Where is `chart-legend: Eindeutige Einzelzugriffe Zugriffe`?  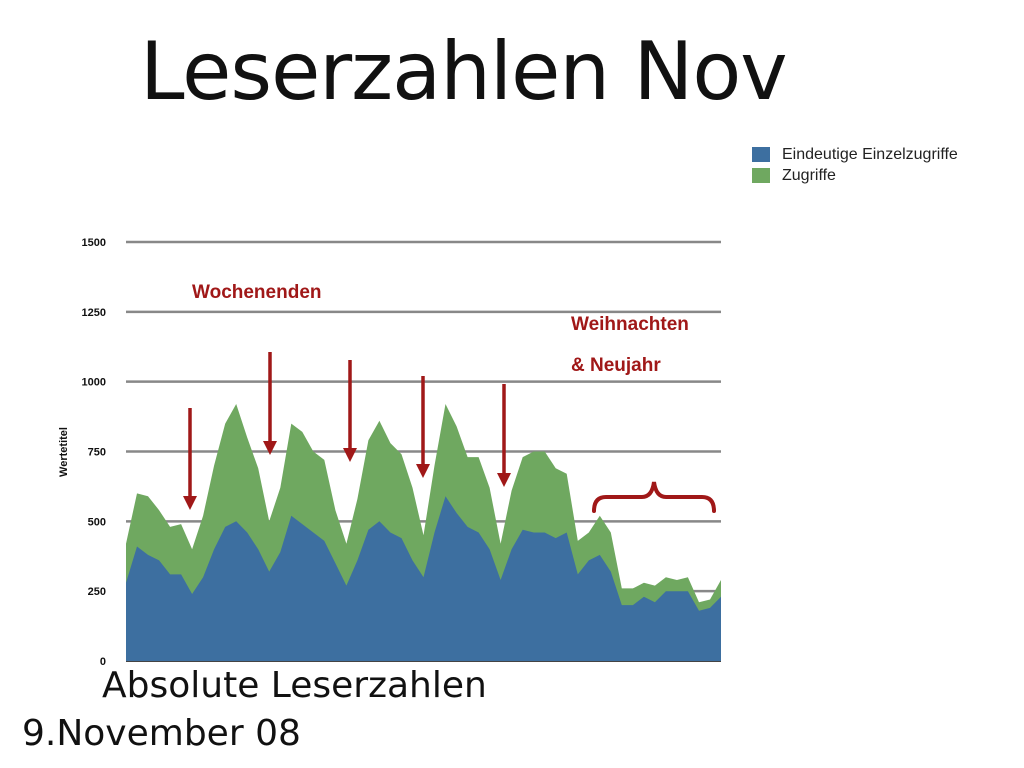
chart-legend: Eindeutige Einzelzugriffe Zugriffe is located at coordinates (855, 165).